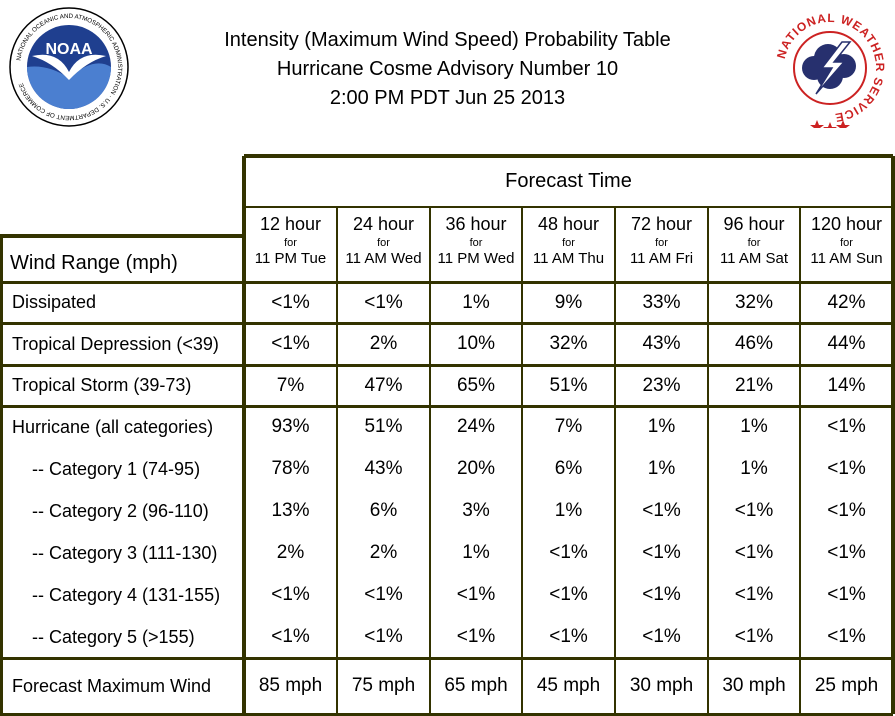 Image resolution: width=895 pixels, height=716 pixels. Describe the element at coordinates (126, 594) in the screenshot. I see `row-label: -- Category 4 (131-155)` at that location.